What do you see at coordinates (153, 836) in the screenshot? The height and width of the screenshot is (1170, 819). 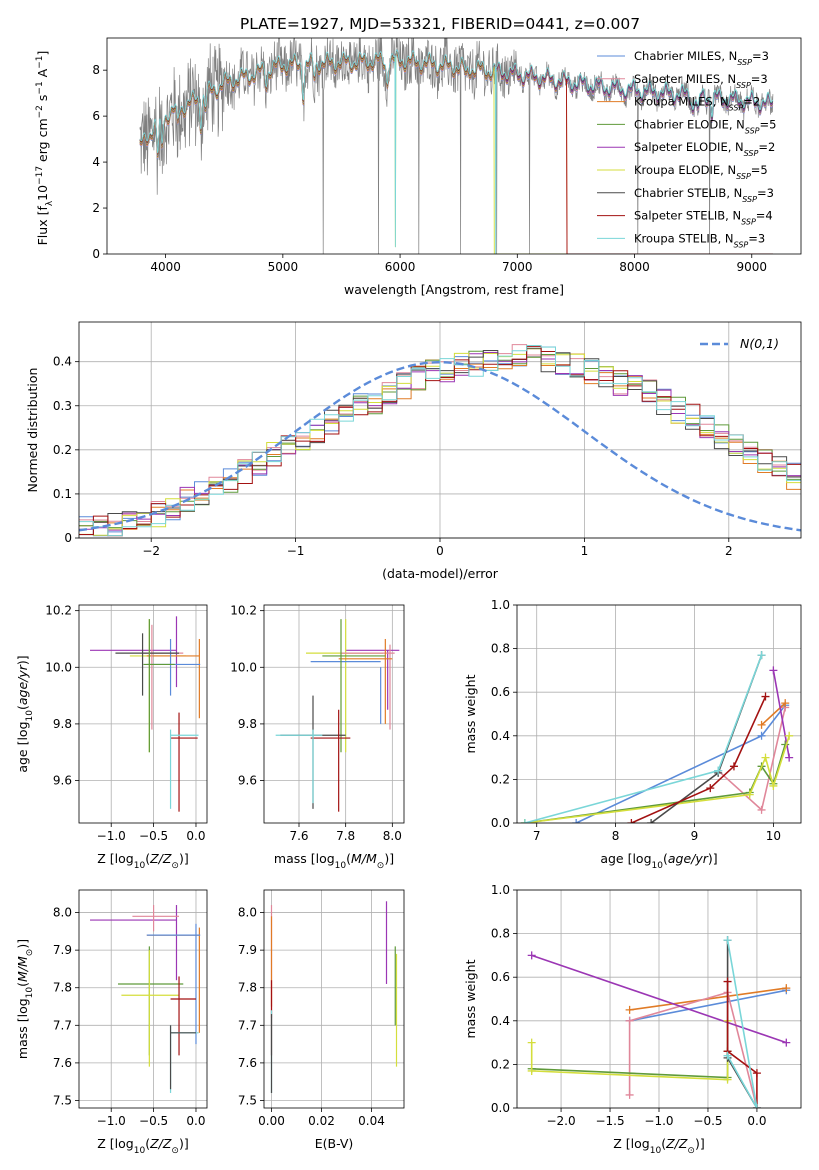 I see `x-tick-label: −0.5` at bounding box center [153, 836].